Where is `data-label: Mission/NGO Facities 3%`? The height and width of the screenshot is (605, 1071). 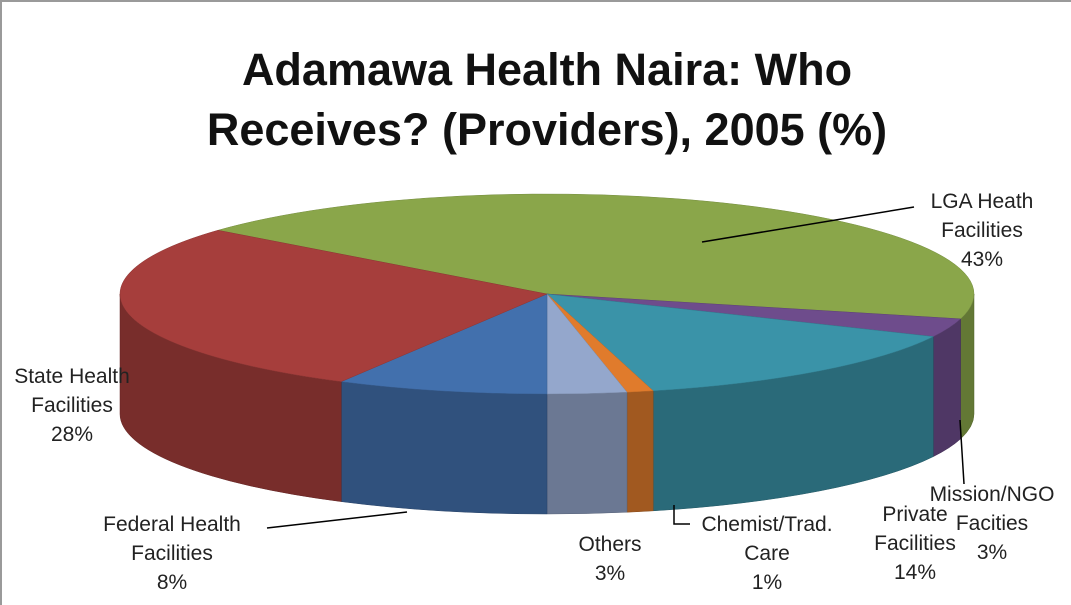 data-label: Mission/NGO Facities 3% is located at coordinates (986, 523).